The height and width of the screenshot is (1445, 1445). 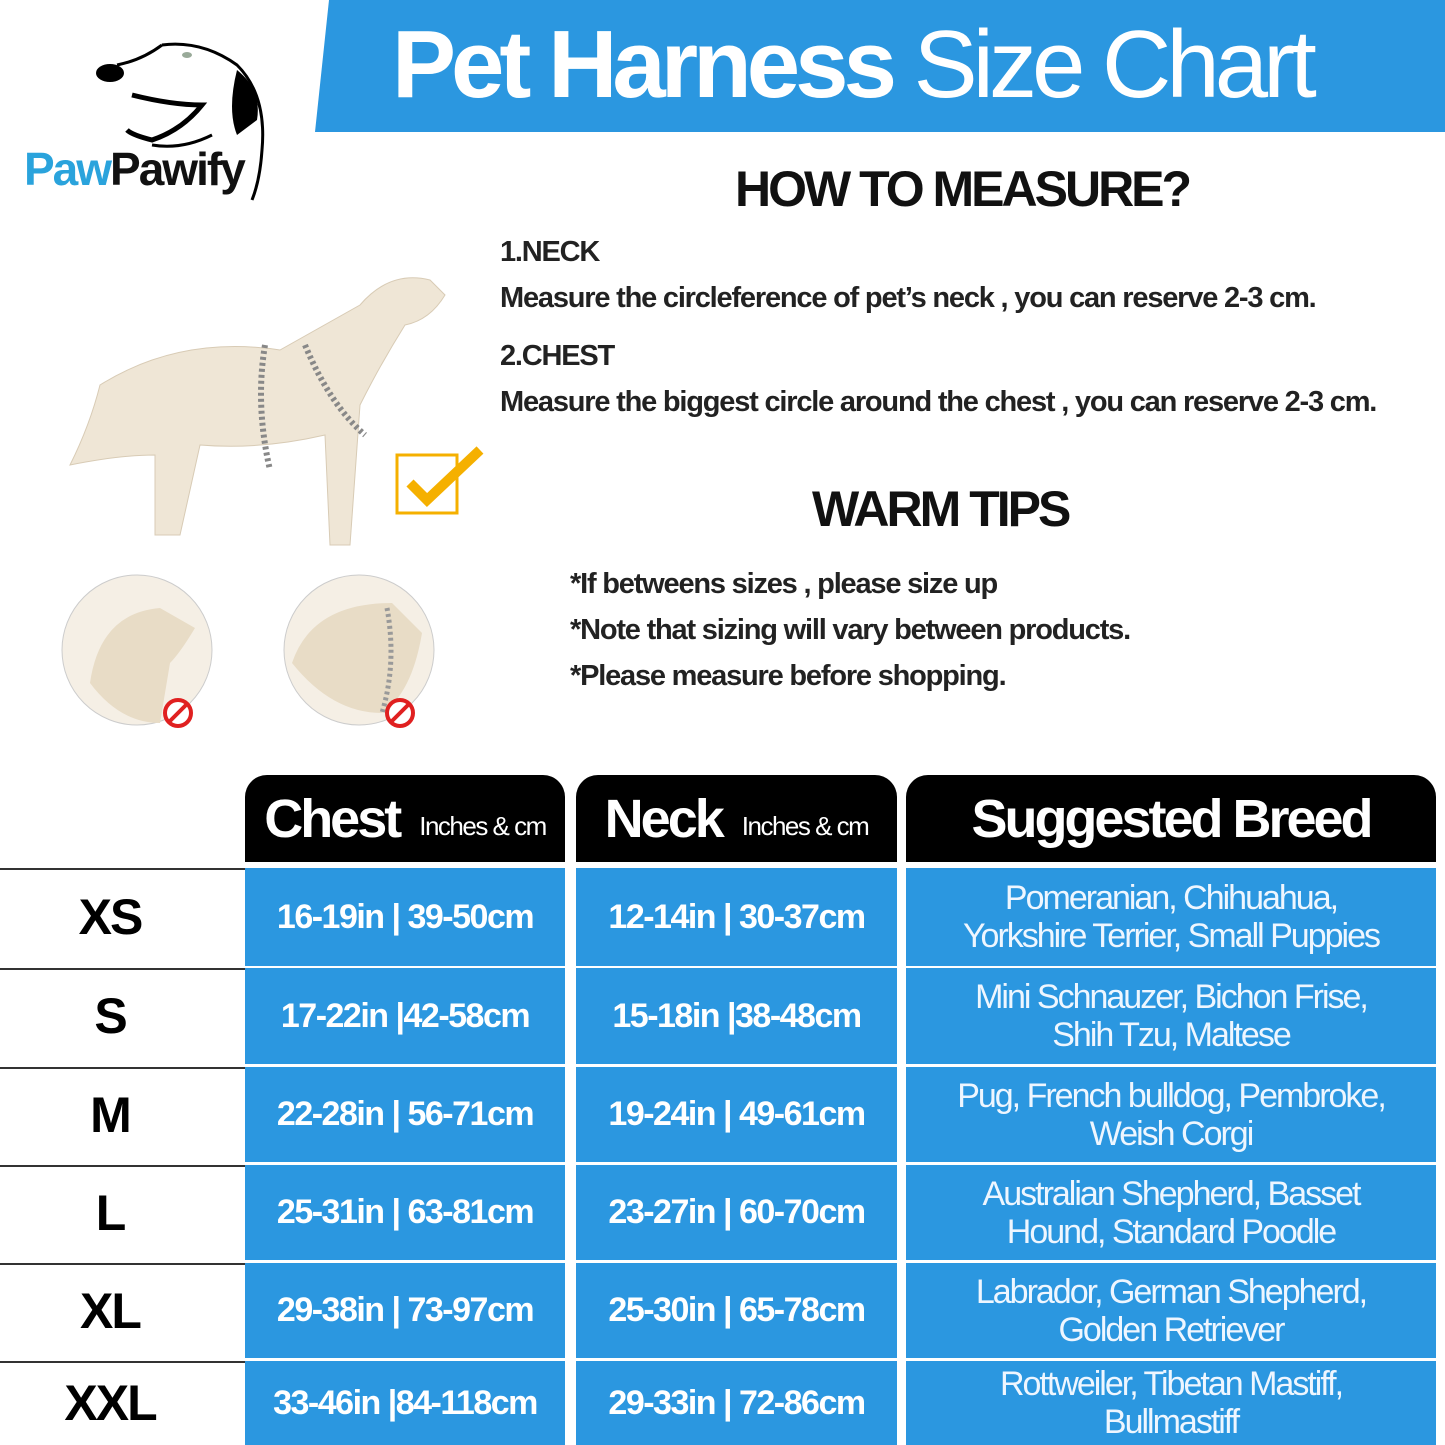 What do you see at coordinates (1172, 1035) in the screenshot?
I see `breed-line-2: Shih Tzu, Maltese` at bounding box center [1172, 1035].